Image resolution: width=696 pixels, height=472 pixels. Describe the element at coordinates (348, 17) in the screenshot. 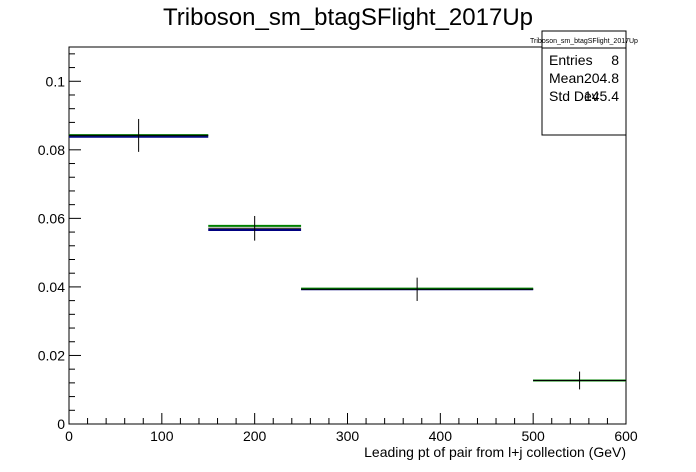

I see `chart-title: Triboson_sm_btagSFlight_2017Up` at that location.